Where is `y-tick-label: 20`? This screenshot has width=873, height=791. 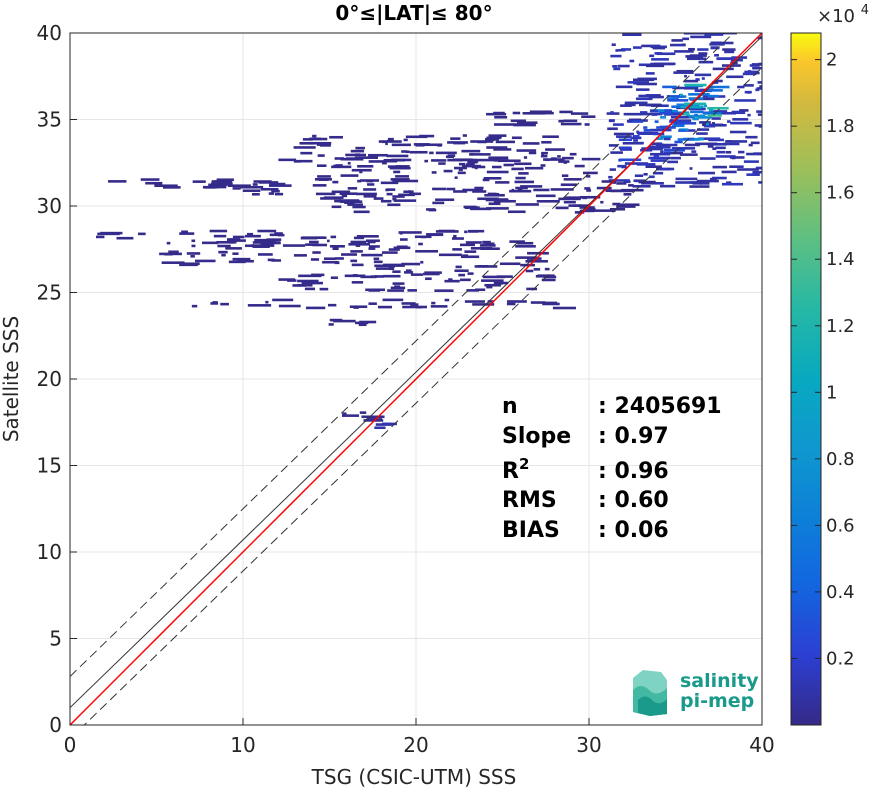 y-tick-label: 20 is located at coordinates (49, 379).